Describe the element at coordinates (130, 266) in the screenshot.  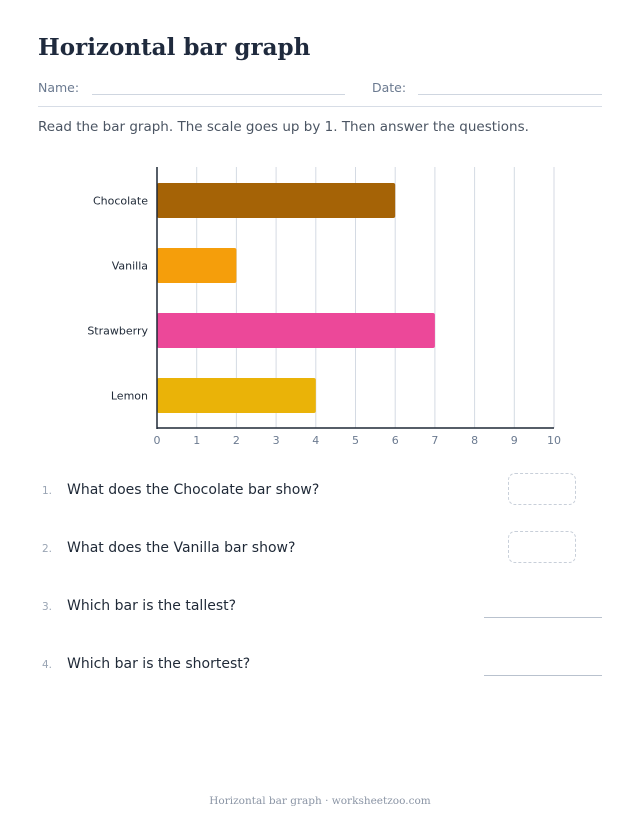
I see `category-label: Vanilla` at that location.